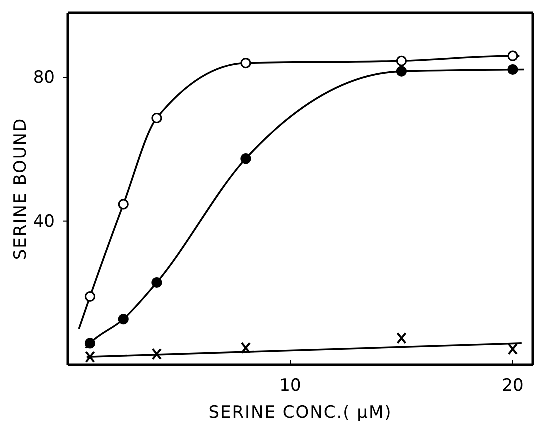 The width and height of the screenshot is (535, 429). Describe the element at coordinates (44, 78) in the screenshot. I see `y-tick-label: 80` at that location.